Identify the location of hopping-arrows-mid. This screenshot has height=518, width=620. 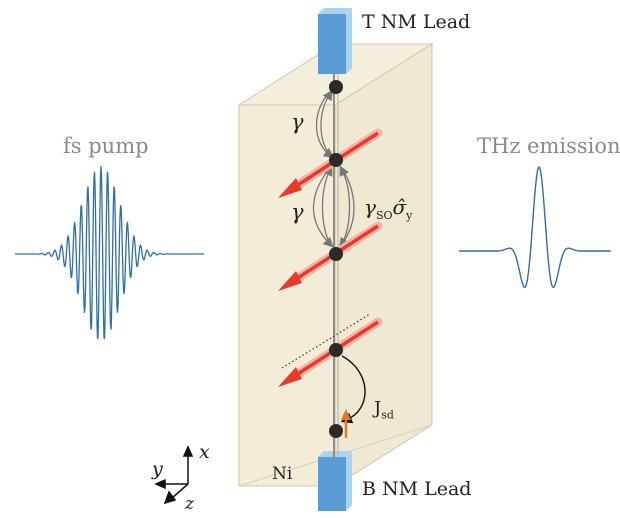
(333, 207).